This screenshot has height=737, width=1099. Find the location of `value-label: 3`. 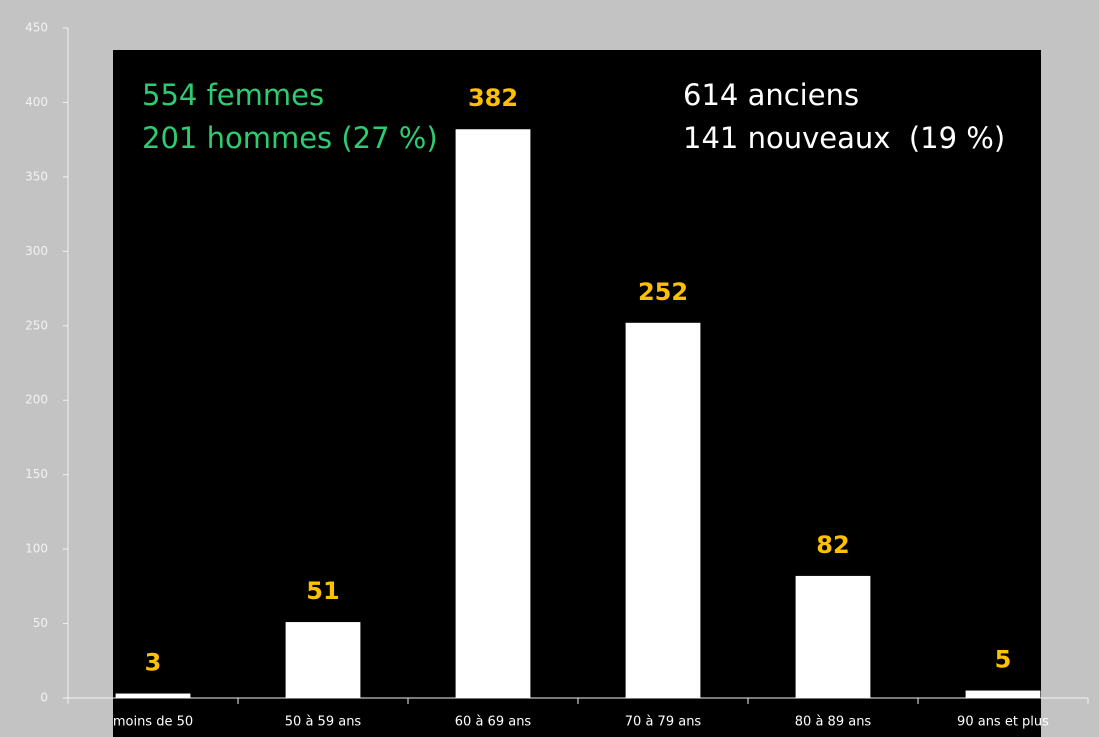

value-label: 3 is located at coordinates (153, 663).